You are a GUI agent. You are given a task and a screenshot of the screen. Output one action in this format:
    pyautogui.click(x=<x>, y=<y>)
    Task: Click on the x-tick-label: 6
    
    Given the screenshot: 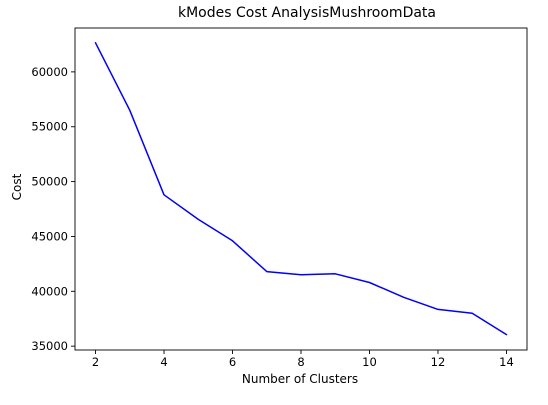 What is the action you would take?
    pyautogui.click(x=232, y=362)
    